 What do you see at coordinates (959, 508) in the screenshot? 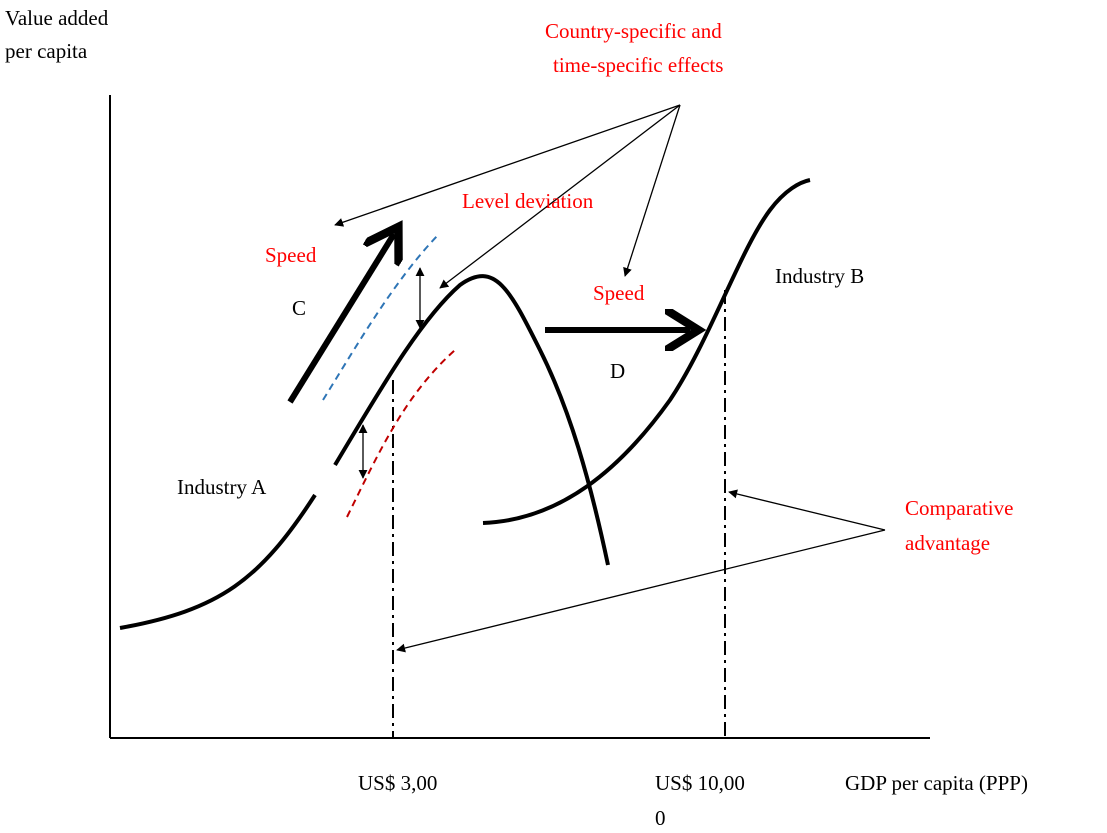
I see `annotation: Comparative` at bounding box center [959, 508].